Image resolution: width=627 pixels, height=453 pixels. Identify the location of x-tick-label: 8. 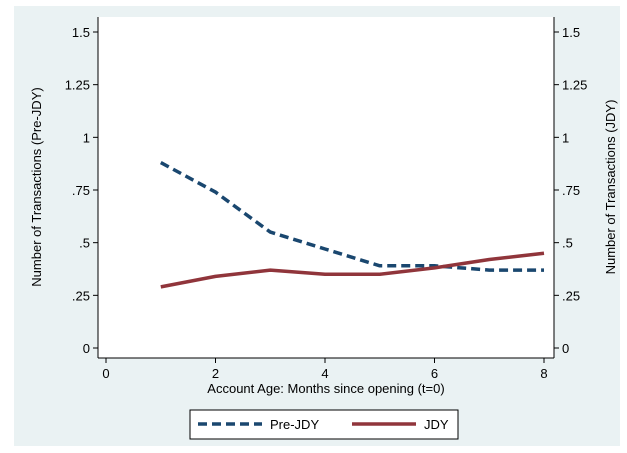
(543, 373).